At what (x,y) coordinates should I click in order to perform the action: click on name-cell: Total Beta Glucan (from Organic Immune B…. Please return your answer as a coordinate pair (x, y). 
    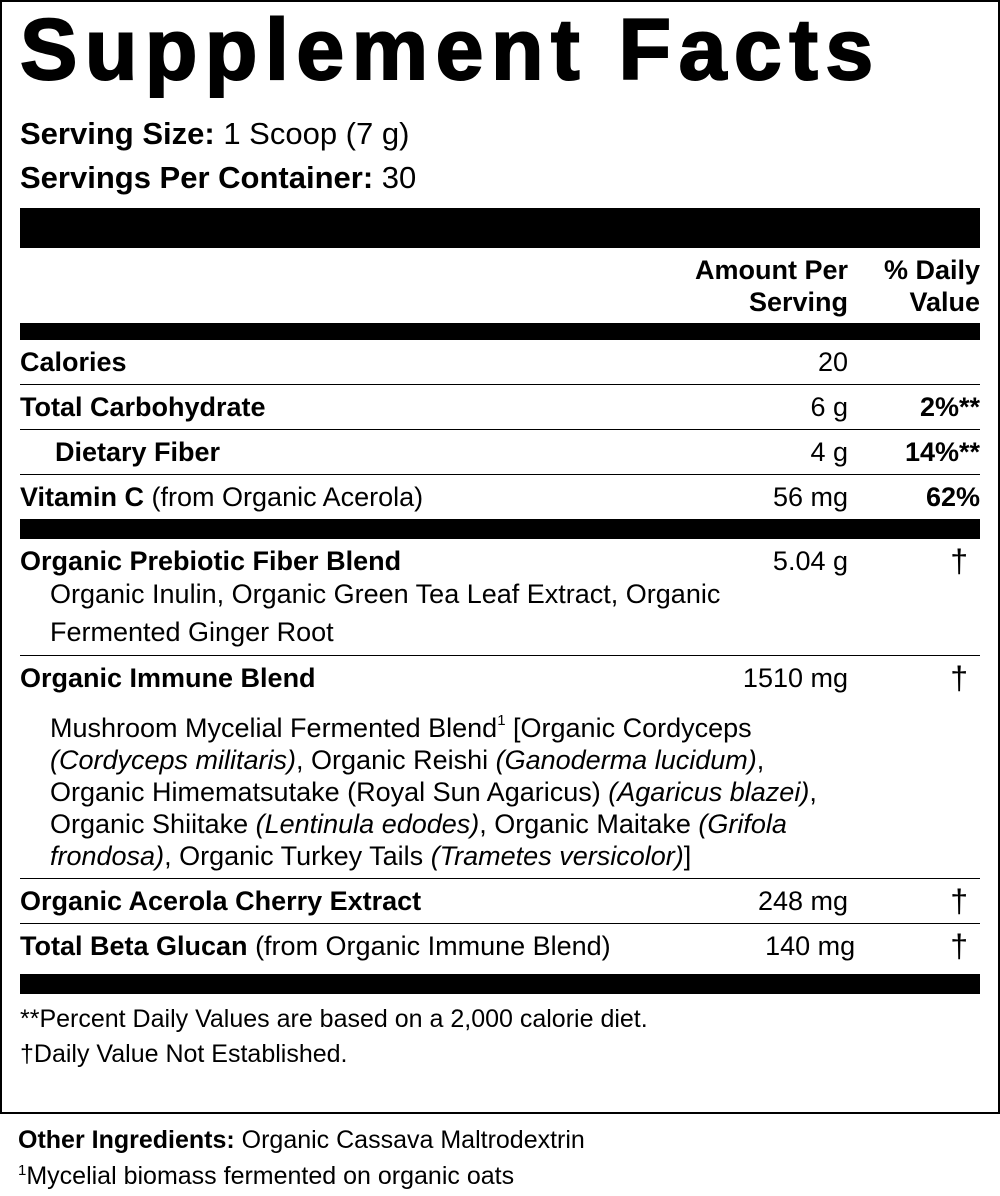
    Looking at the image, I should click on (315, 946).